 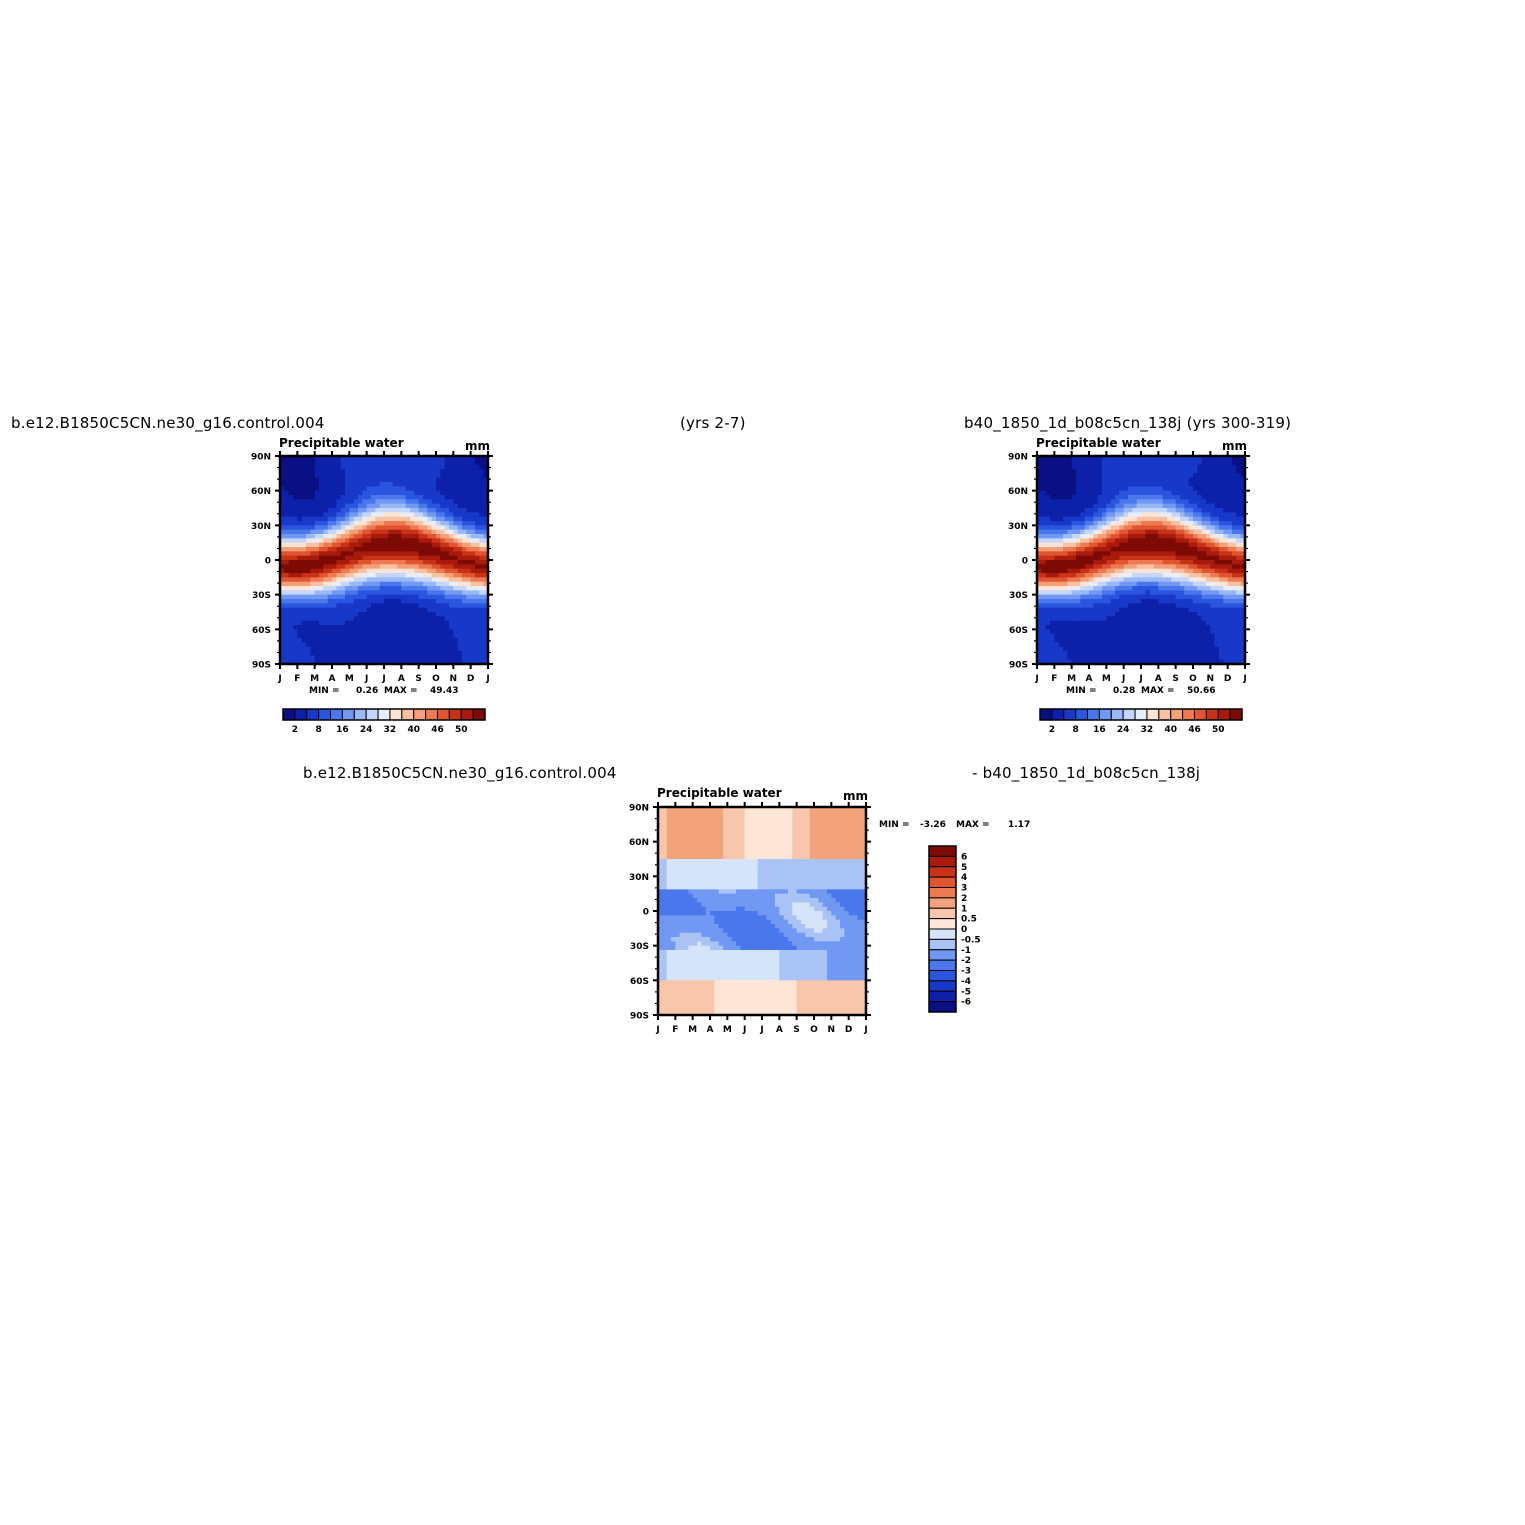 I want to click on y-tick-label: 90S, so click(x=1018, y=666).